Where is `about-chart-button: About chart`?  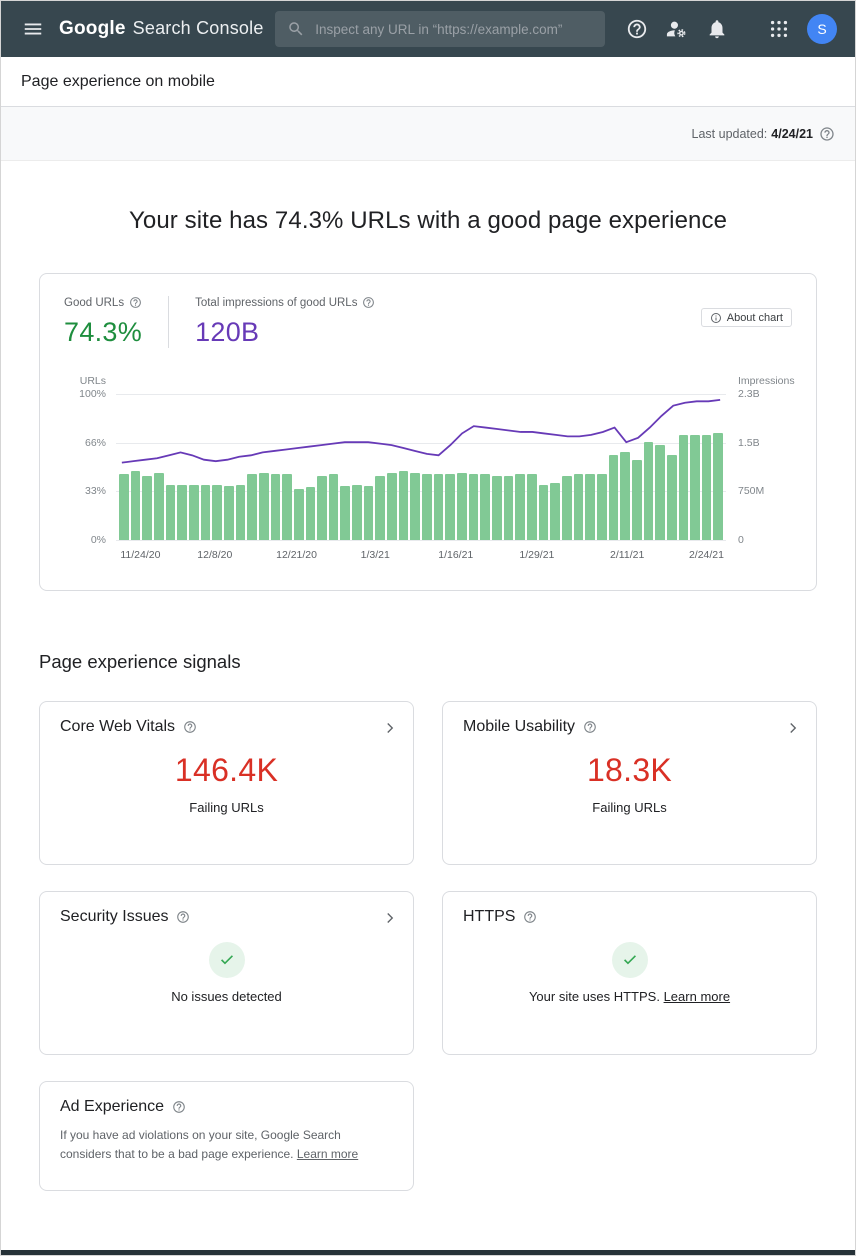 about-chart-button: About chart is located at coordinates (746, 317).